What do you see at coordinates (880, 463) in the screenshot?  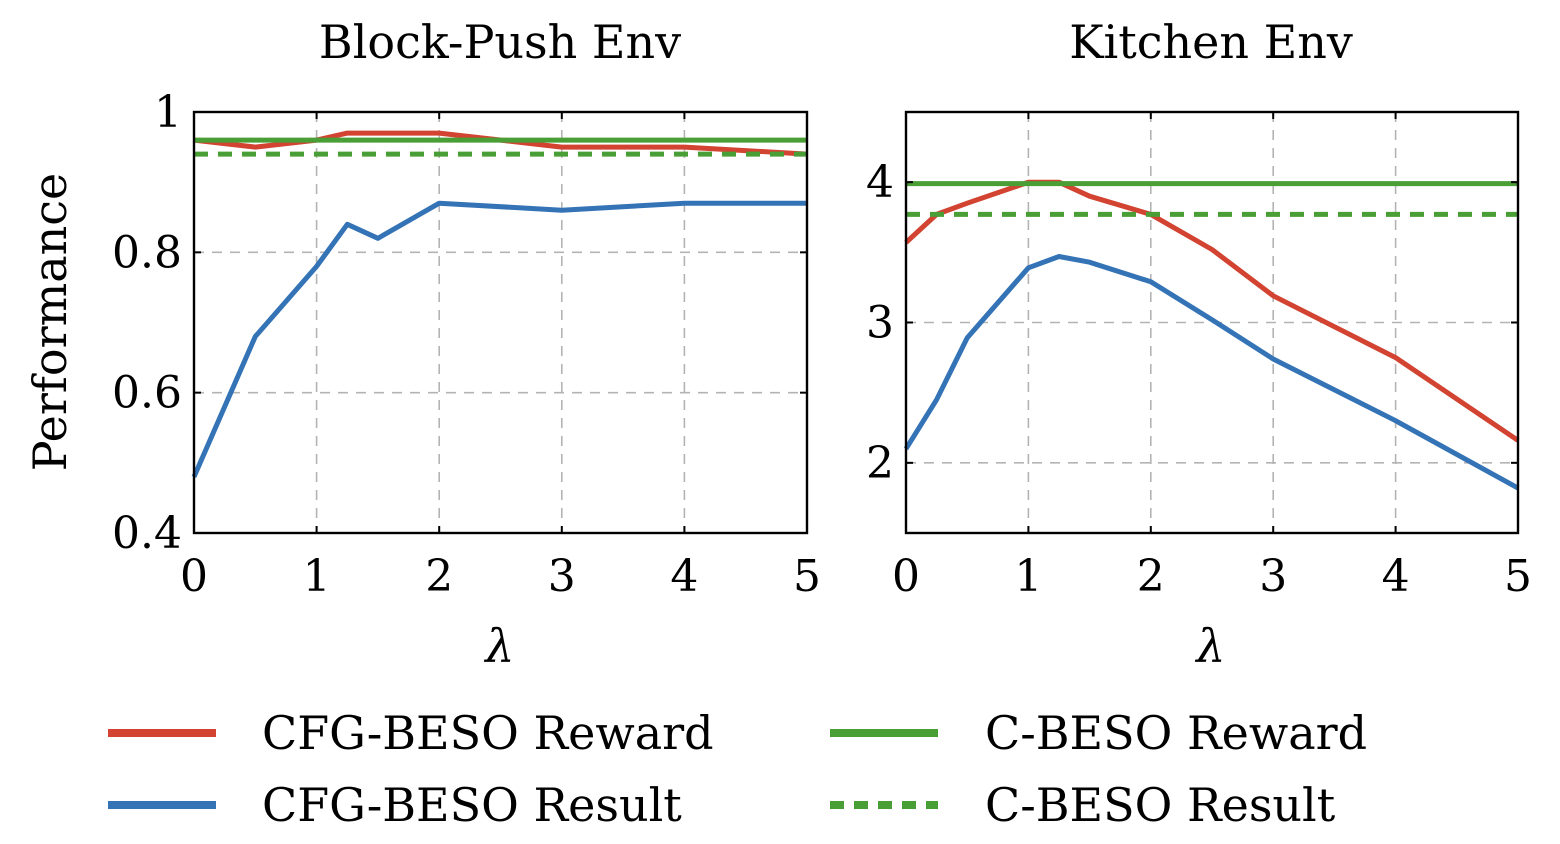 I see `y-tick-label-0: 2` at bounding box center [880, 463].